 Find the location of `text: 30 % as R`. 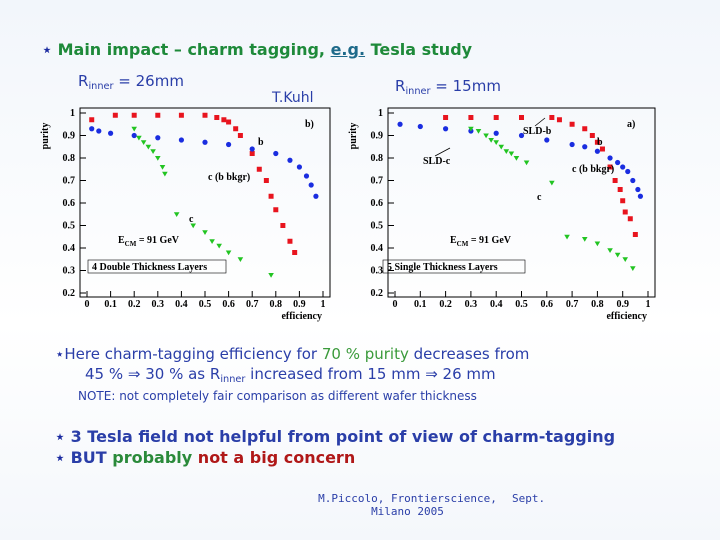

text: 30 % as R is located at coordinates (180, 374).